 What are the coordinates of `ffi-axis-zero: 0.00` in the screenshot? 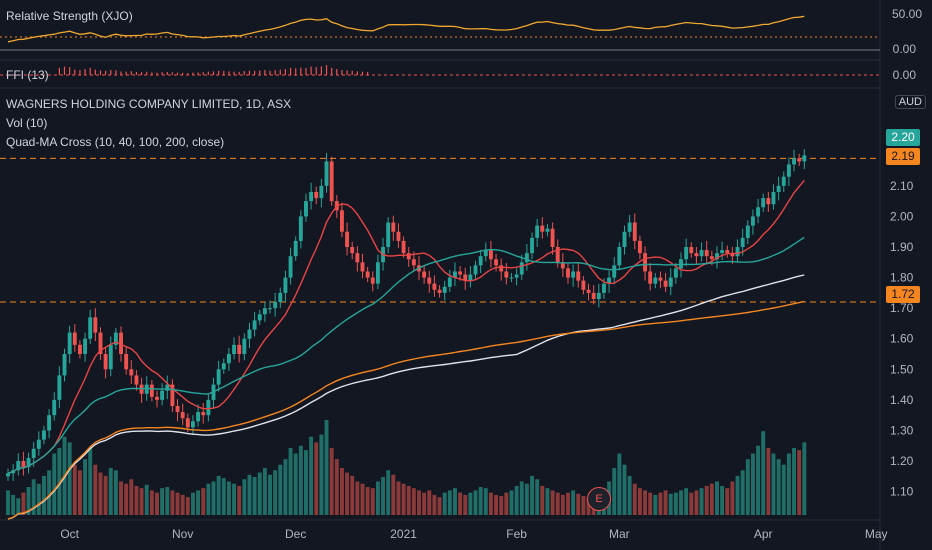 It's located at (904, 75).